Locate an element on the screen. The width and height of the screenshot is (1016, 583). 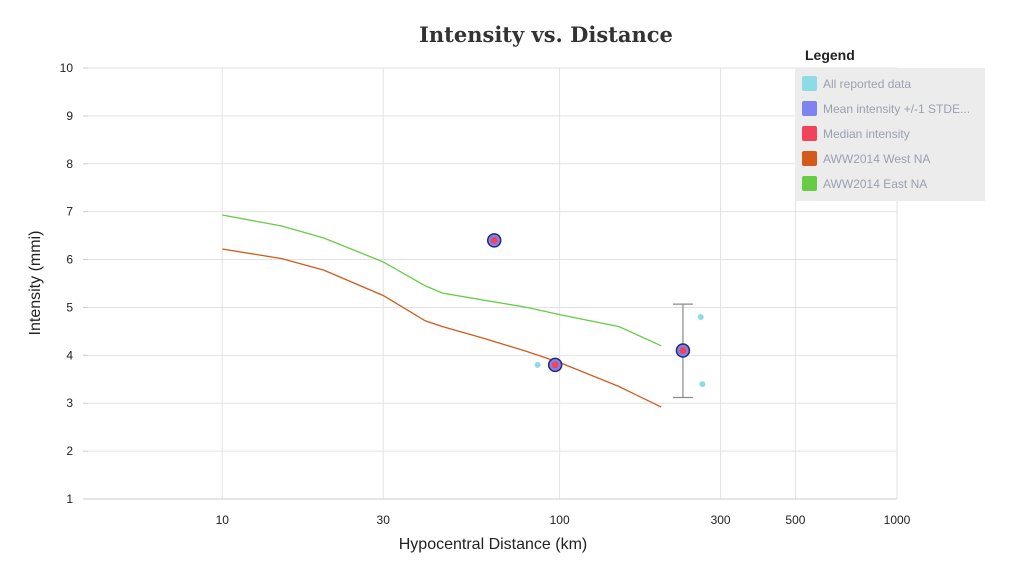
x-axis-label: Hypocentral Distance (km) is located at coordinates (493, 544).